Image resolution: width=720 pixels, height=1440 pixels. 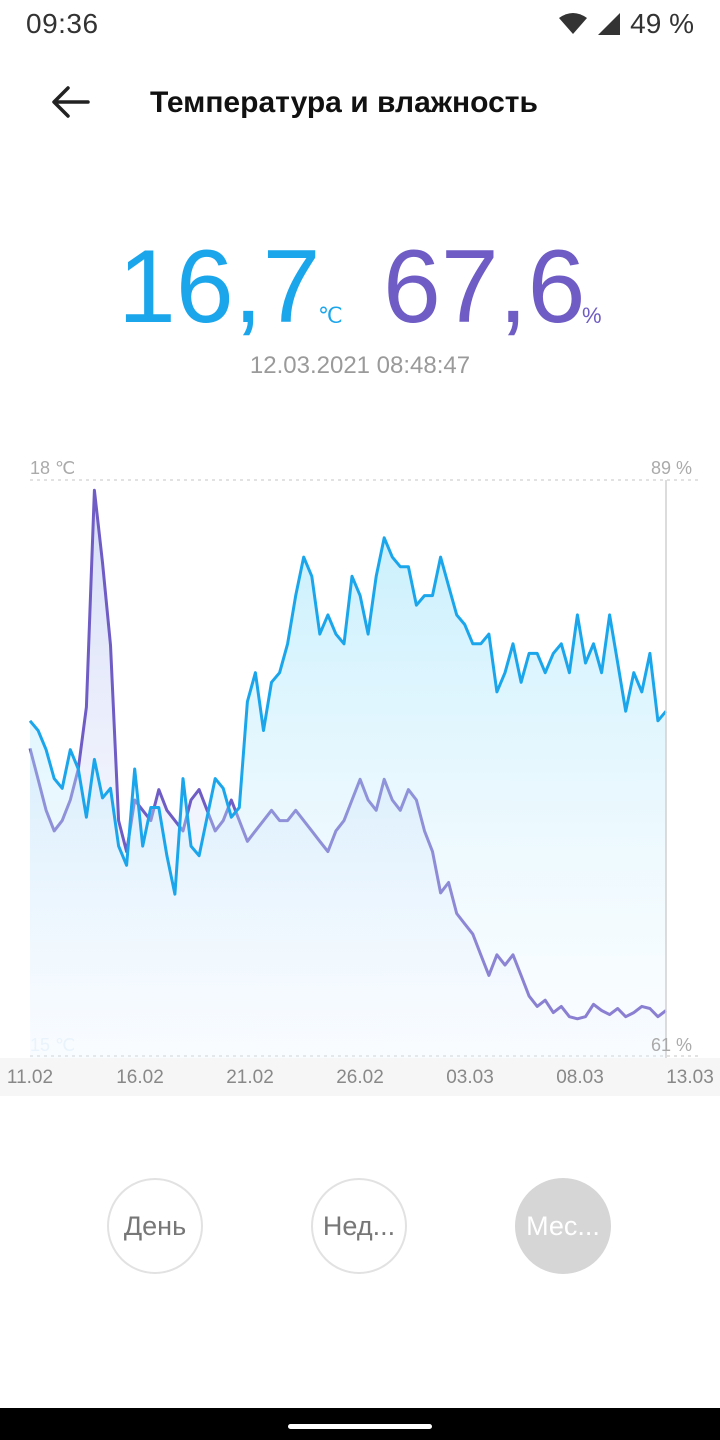 I want to click on arrow-left-icon, so click(x=71, y=102).